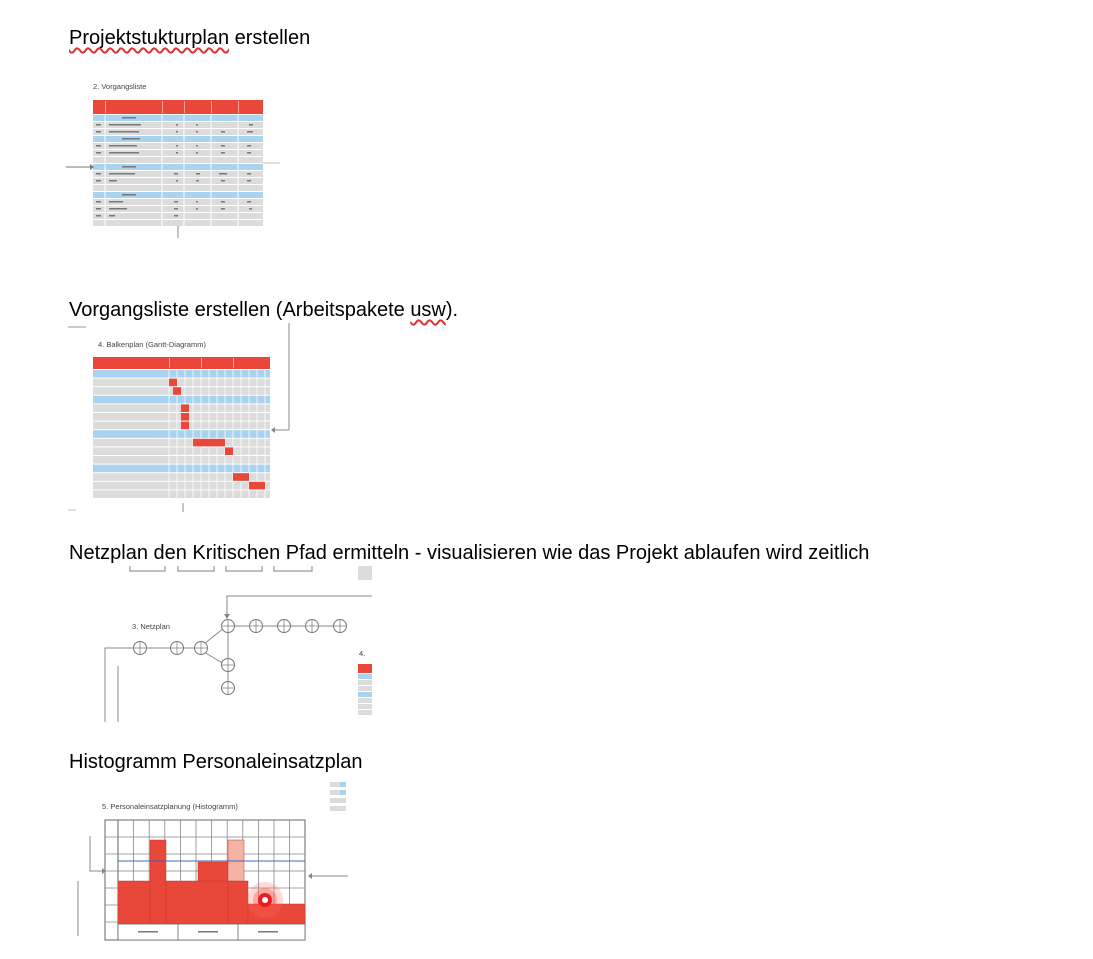 This screenshot has height=959, width=1093. I want to click on section-heading-projektstrukturplan: Projektstukturplan erstellen, so click(189, 38).